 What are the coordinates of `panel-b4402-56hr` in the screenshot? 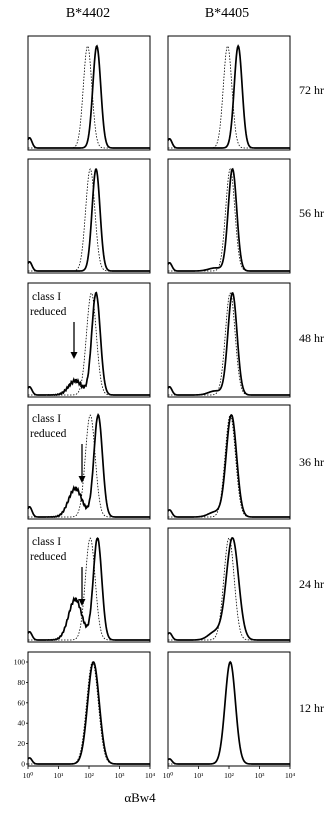 It's located at (89, 216).